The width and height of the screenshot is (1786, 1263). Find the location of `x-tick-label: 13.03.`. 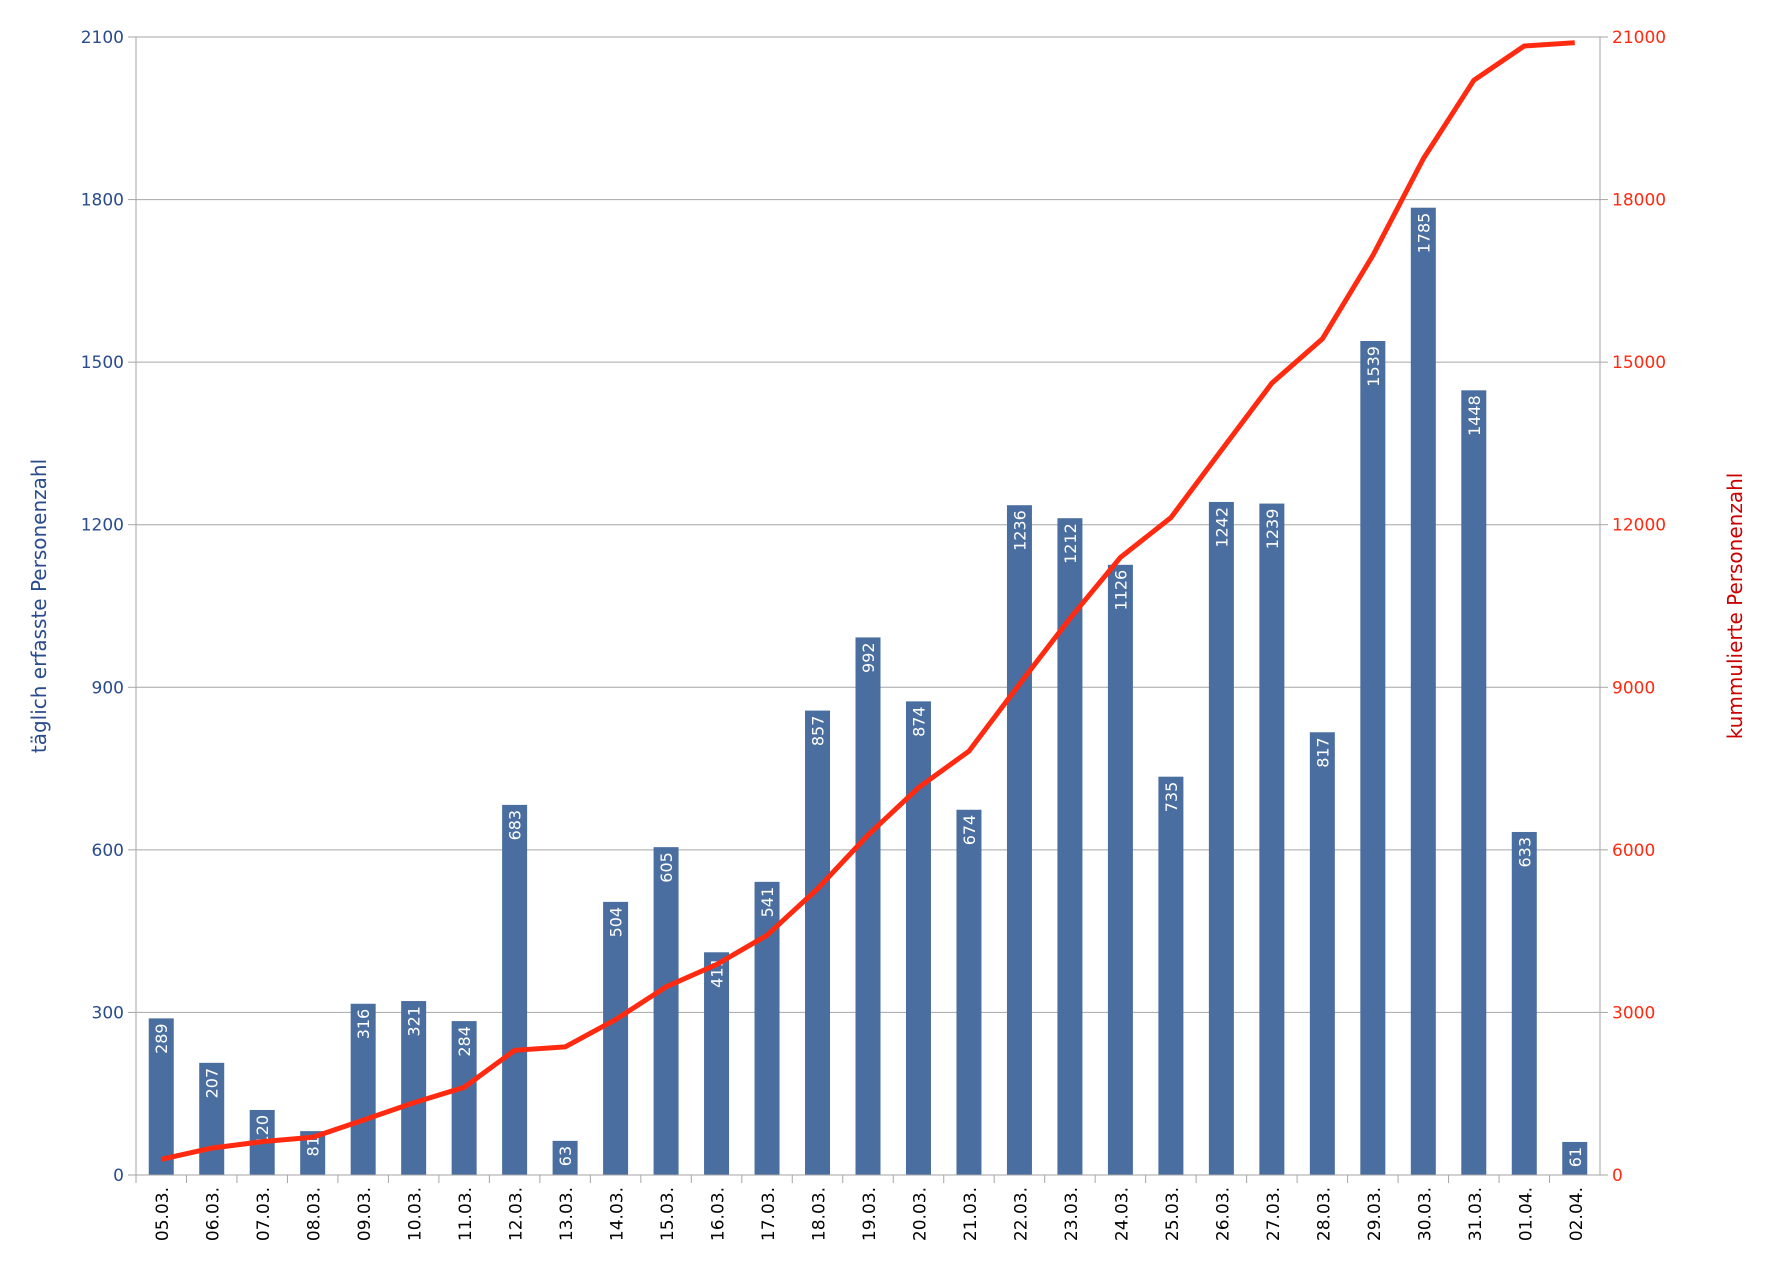

x-tick-label: 13.03. is located at coordinates (567, 1214).